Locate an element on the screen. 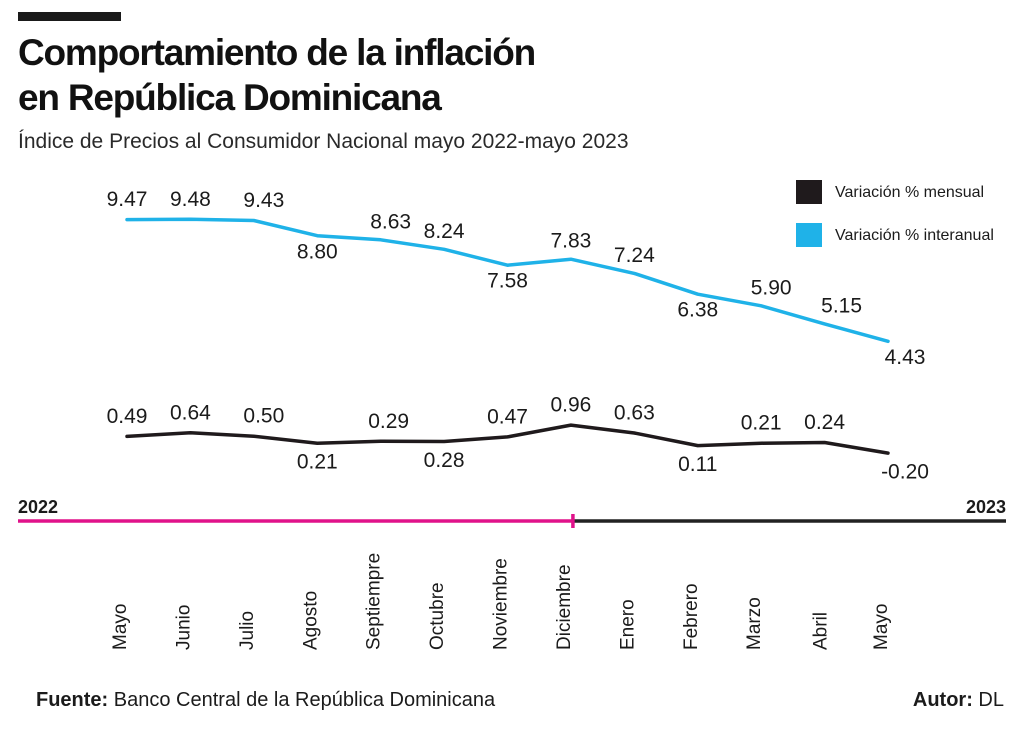 The width and height of the screenshot is (1024, 746). data-label: 0.29 is located at coordinates (388, 421).